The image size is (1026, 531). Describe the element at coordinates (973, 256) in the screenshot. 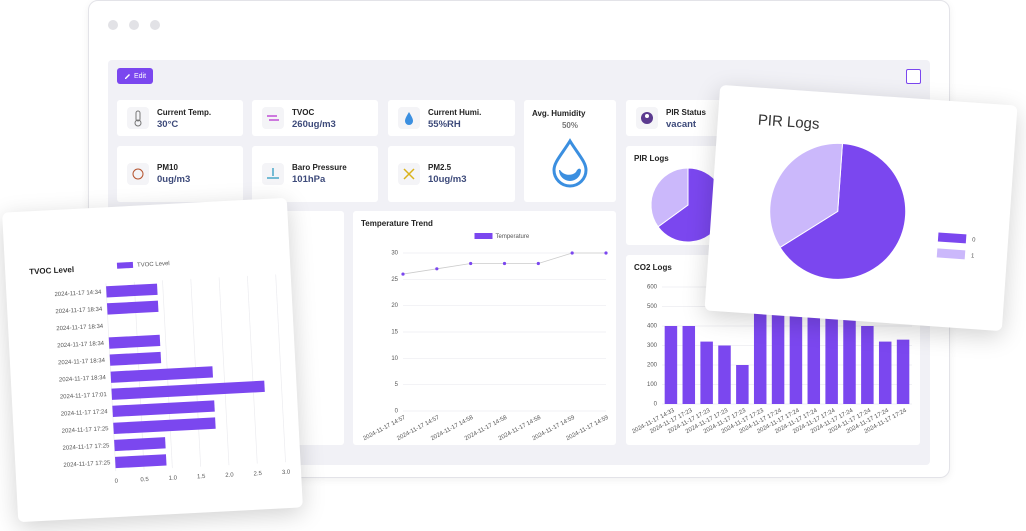

I see `legend-label: 1` at that location.